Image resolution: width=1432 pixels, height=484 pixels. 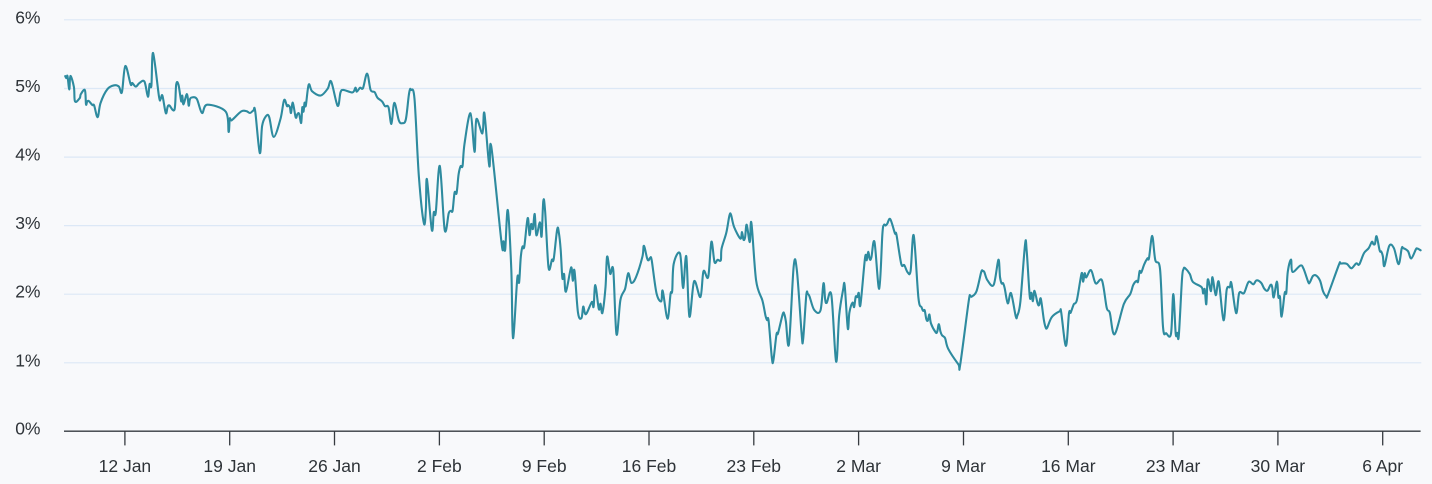 What do you see at coordinates (1382, 466) in the screenshot?
I see `svg-text: 6 Apr` at bounding box center [1382, 466].